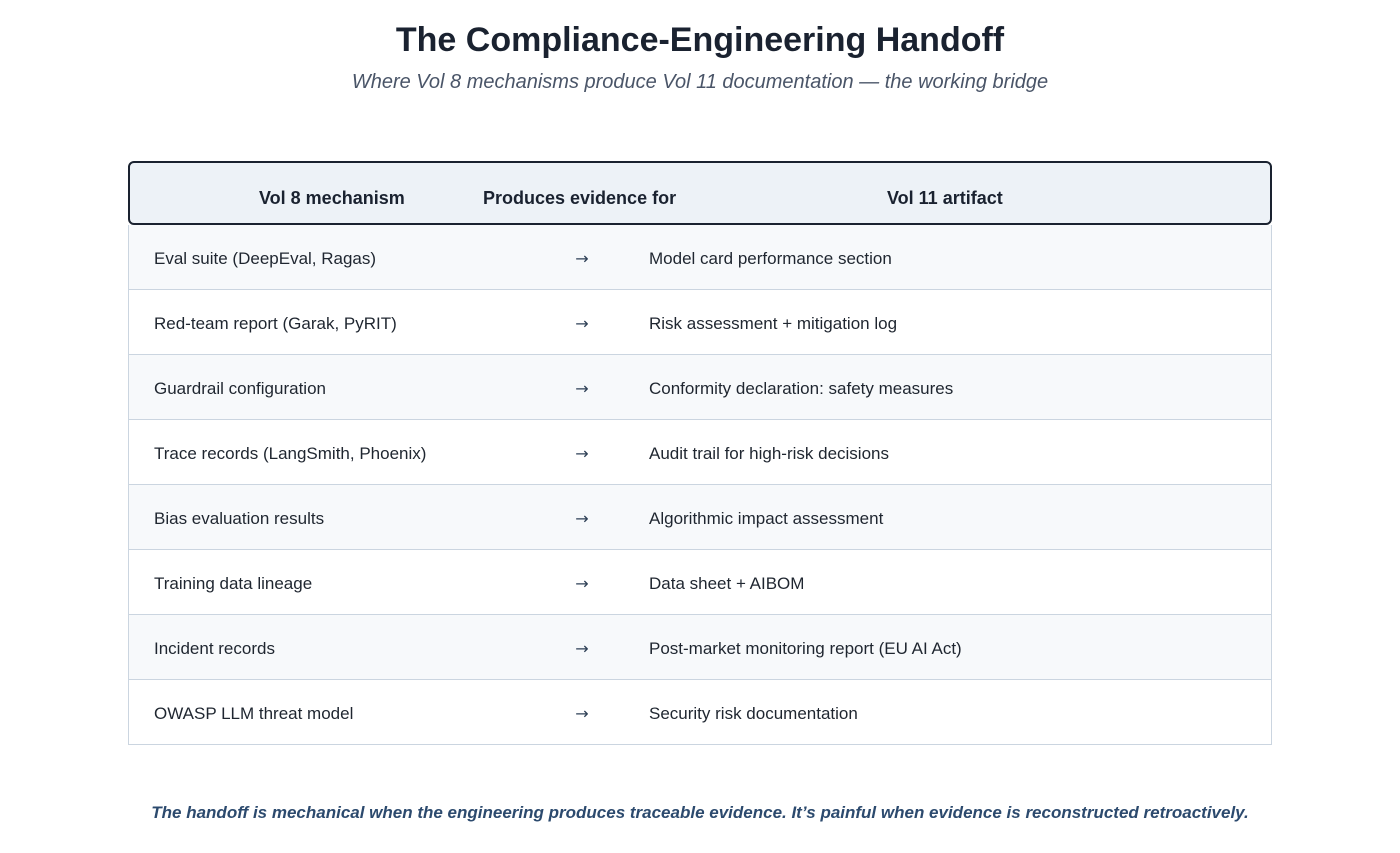 This screenshot has width=1400, height=853. Describe the element at coordinates (240, 388) in the screenshot. I see `mechanism-cell: Guardrail configuration` at that location.